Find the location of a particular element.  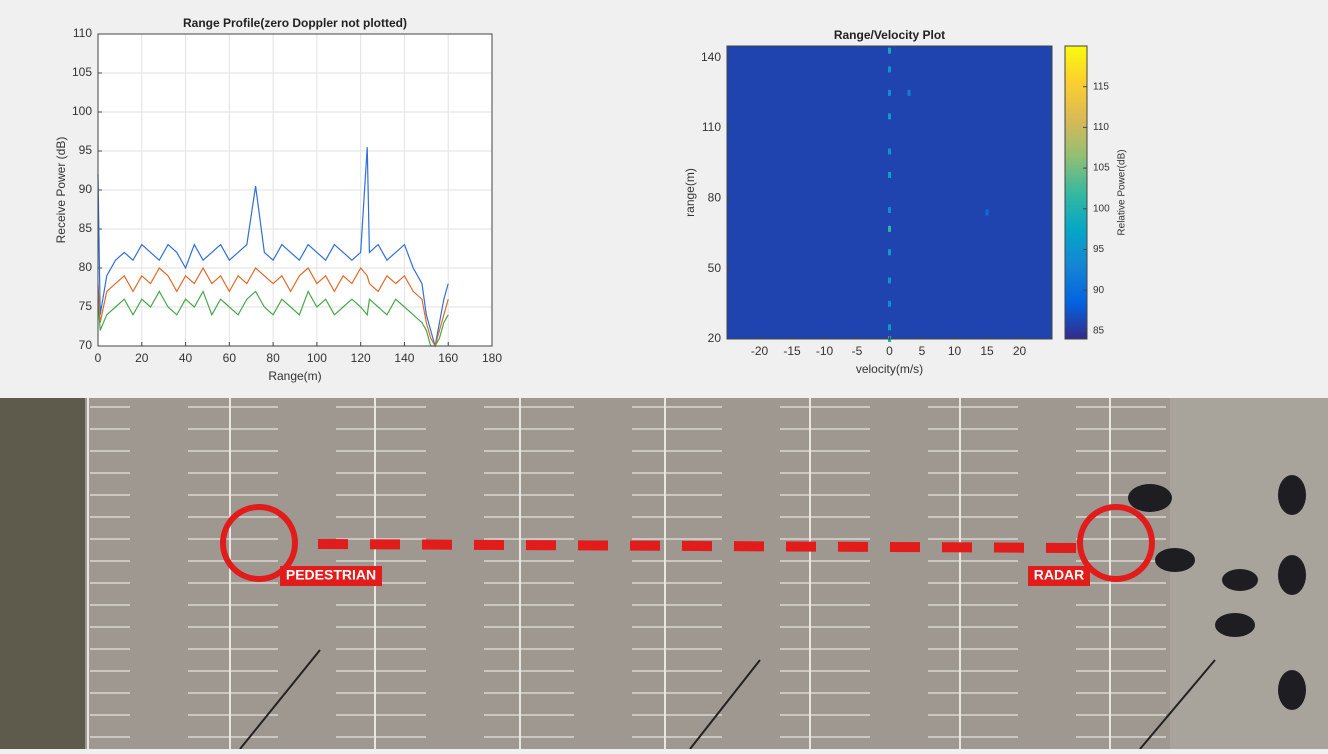

x-axis-label: velocity(m/s) is located at coordinates (889, 369).